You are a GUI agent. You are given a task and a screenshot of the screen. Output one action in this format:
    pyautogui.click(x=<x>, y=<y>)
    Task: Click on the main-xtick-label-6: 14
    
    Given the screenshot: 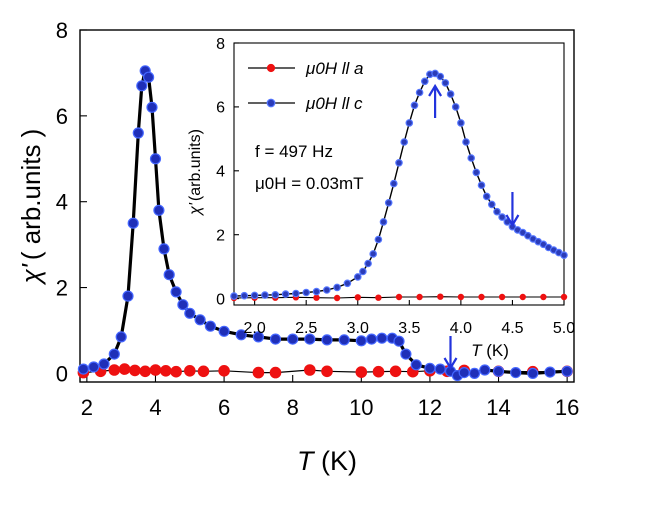 What is the action you would take?
    pyautogui.click(x=498, y=407)
    